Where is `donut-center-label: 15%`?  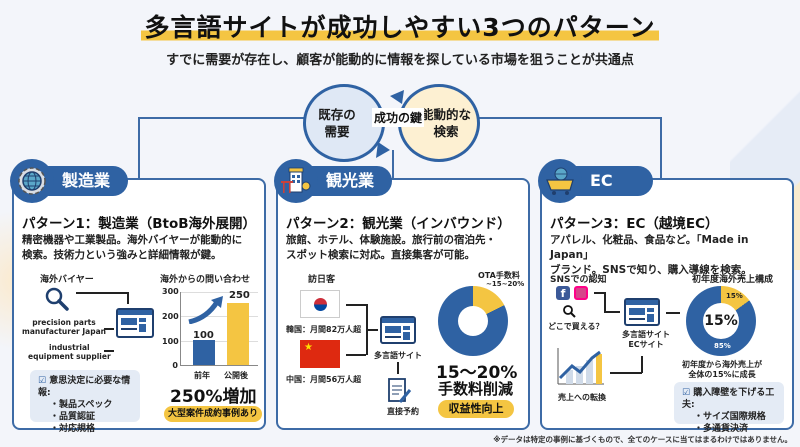
donut-center-label: 15% is located at coordinates (721, 321).